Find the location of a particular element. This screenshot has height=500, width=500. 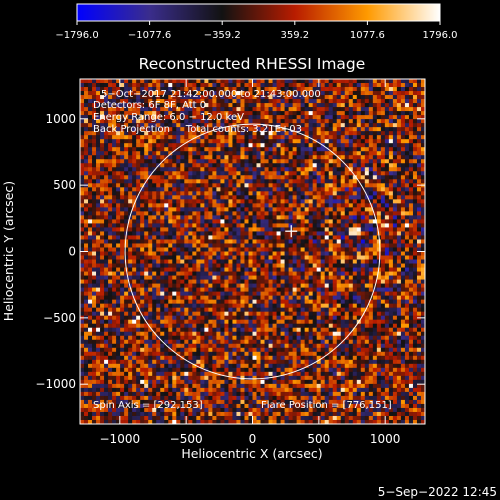

annotation-time-range: 5−Oct−2017 21:42:00.000 to 21:43:00.000 is located at coordinates (211, 94).